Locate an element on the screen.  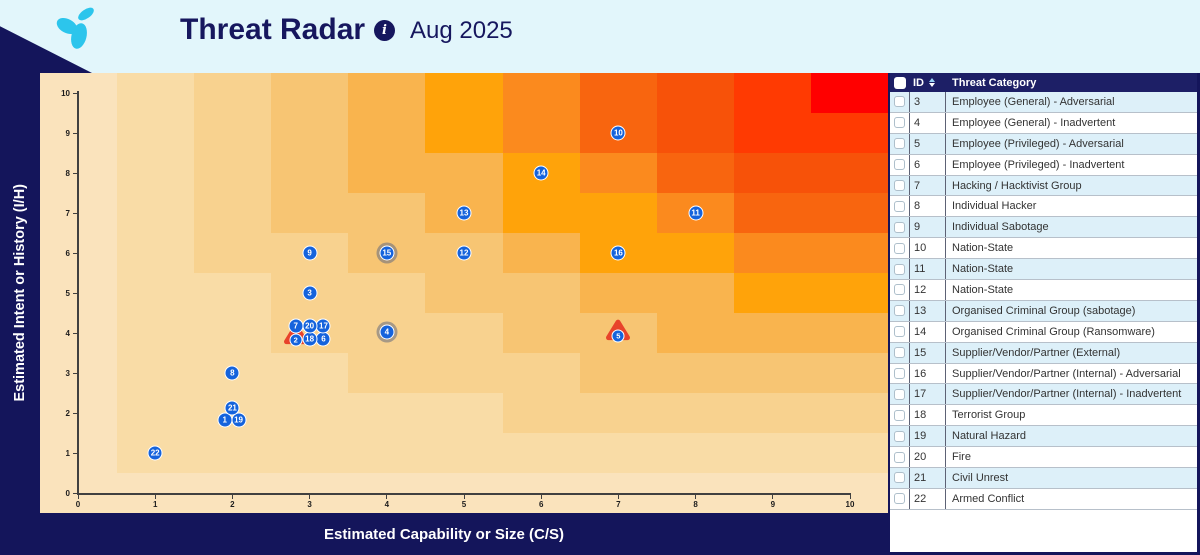
threat-point-5: 5 is located at coordinates (618, 335).